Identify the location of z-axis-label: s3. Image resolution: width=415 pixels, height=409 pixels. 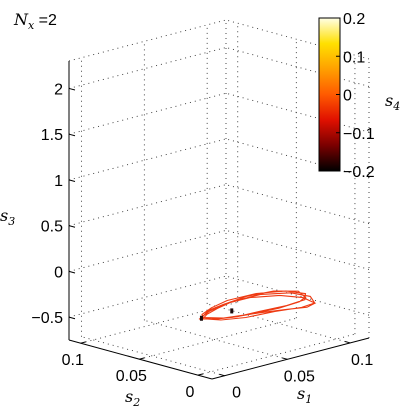
(7, 217).